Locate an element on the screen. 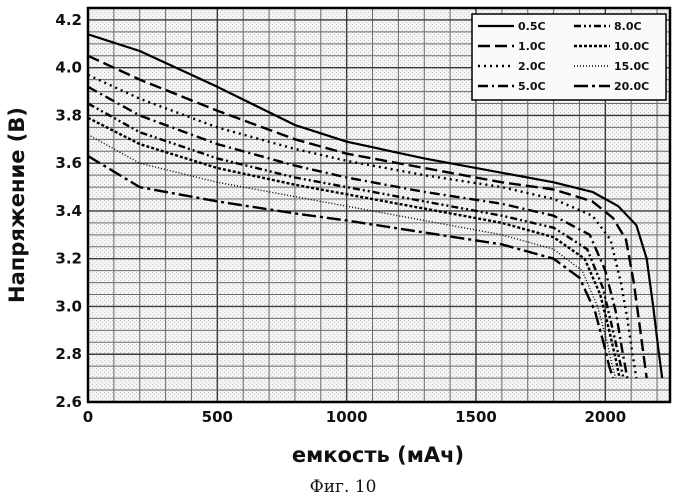 This screenshot has height=500, width=687. y-tick-label: 3.8 is located at coordinates (68, 115).